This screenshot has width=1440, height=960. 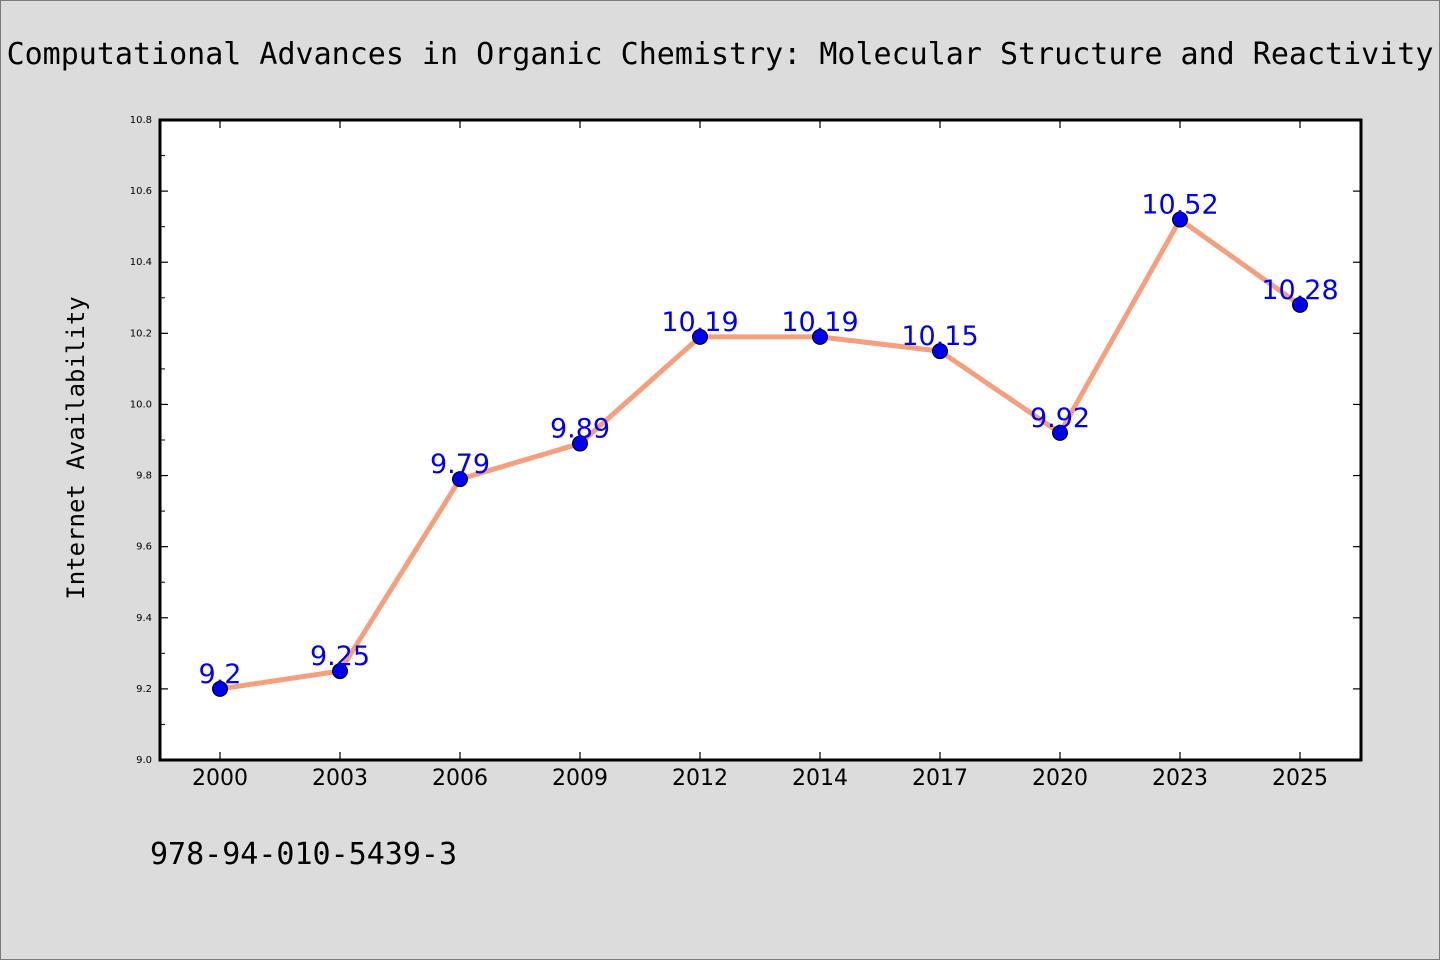 I want to click on x-tick-label: 2023, so click(x=1180, y=778).